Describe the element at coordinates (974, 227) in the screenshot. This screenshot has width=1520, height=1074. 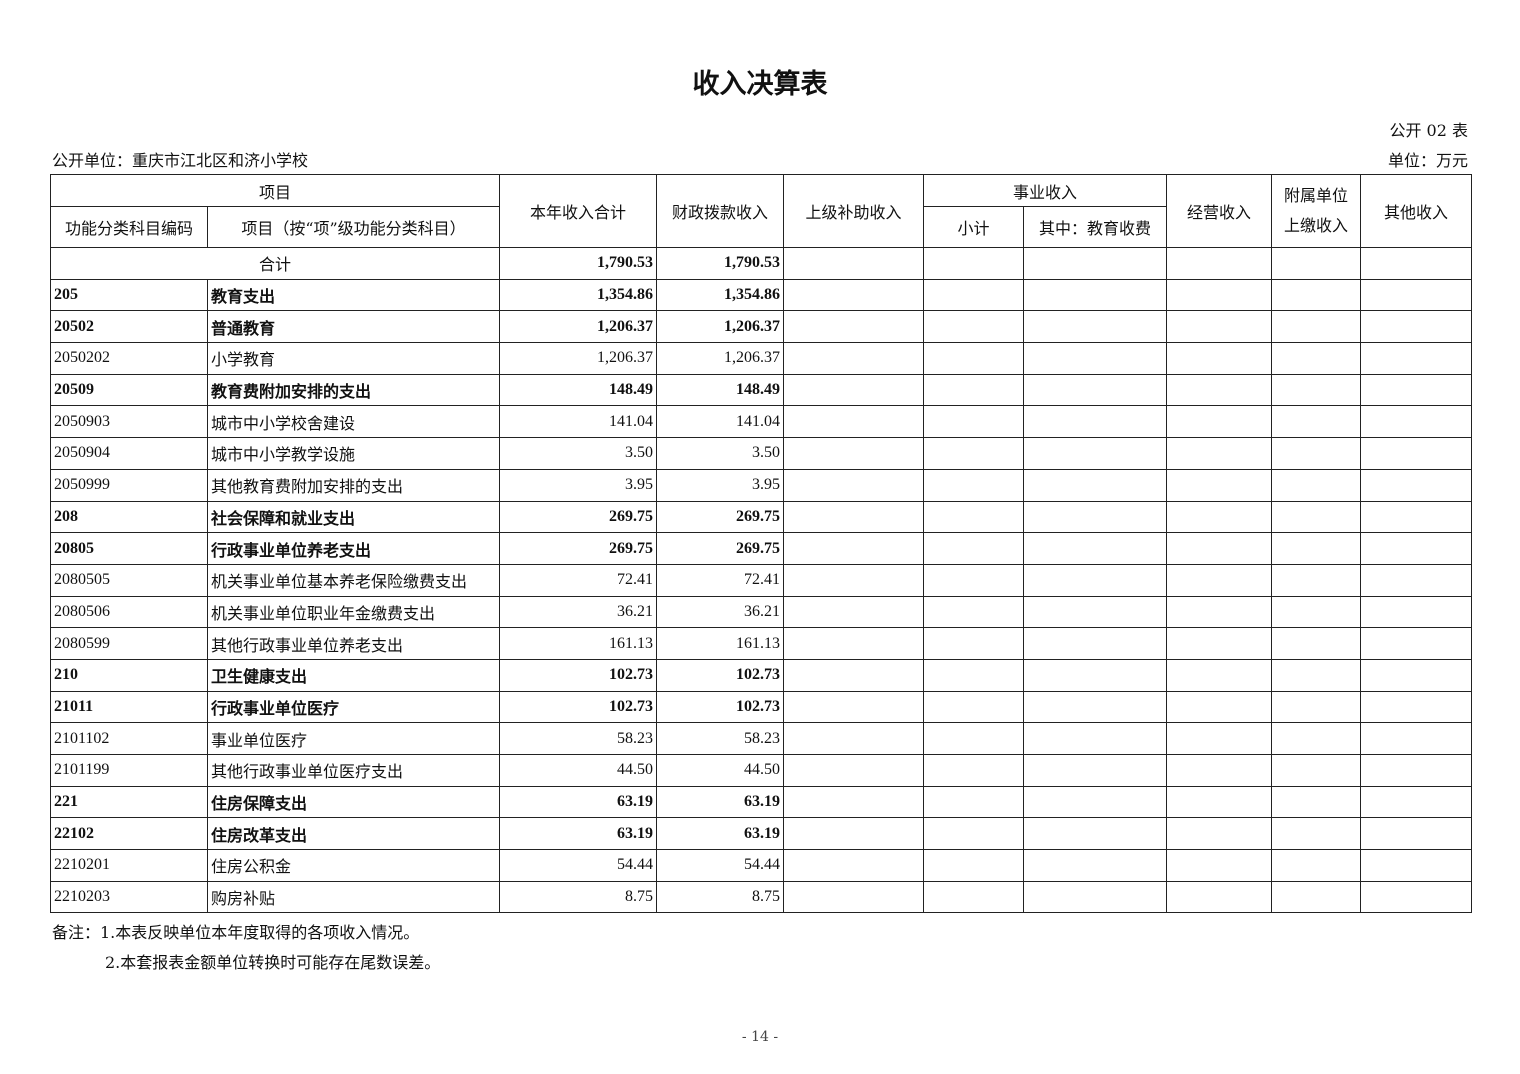
I see `header-subtotal: 小计` at that location.